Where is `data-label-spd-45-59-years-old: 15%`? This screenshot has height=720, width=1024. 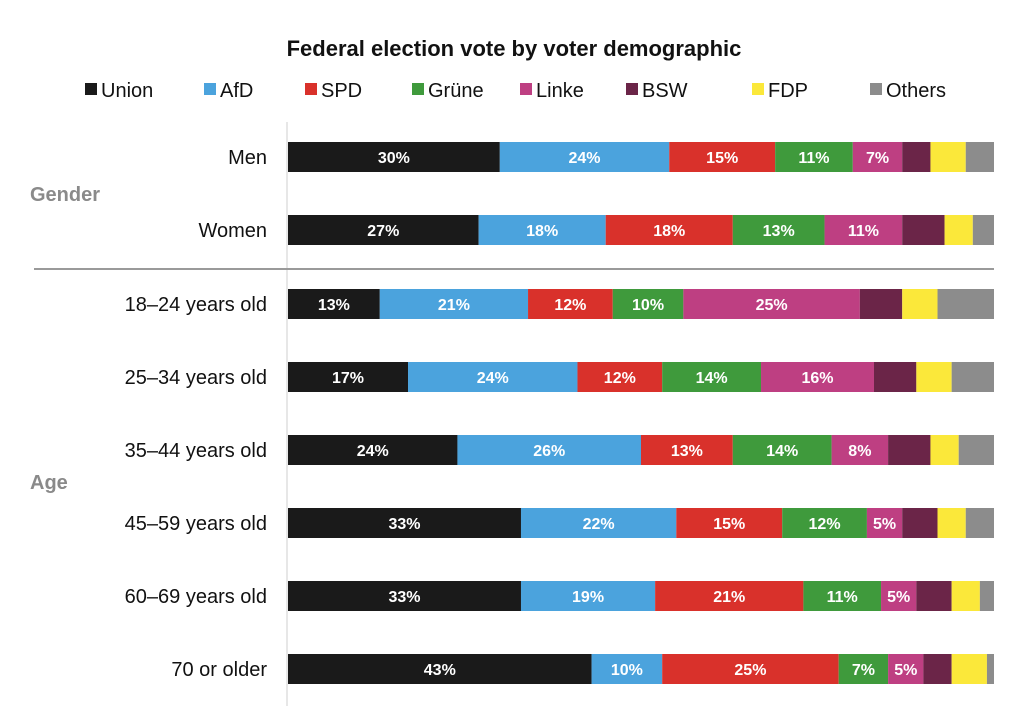
data-label-spd-45-59-years-old: 15% is located at coordinates (729, 524).